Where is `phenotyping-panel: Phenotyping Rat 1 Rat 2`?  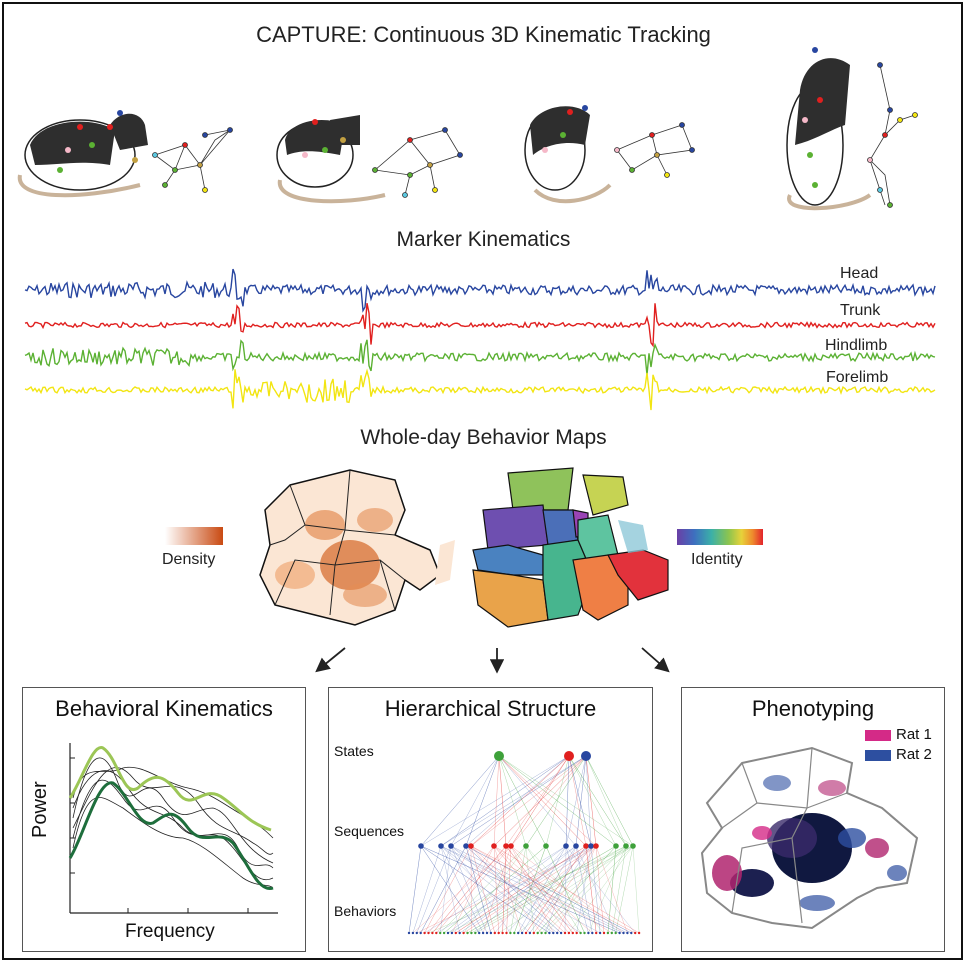 phenotyping-panel: Phenotyping Rat 1 Rat 2 is located at coordinates (813, 819).